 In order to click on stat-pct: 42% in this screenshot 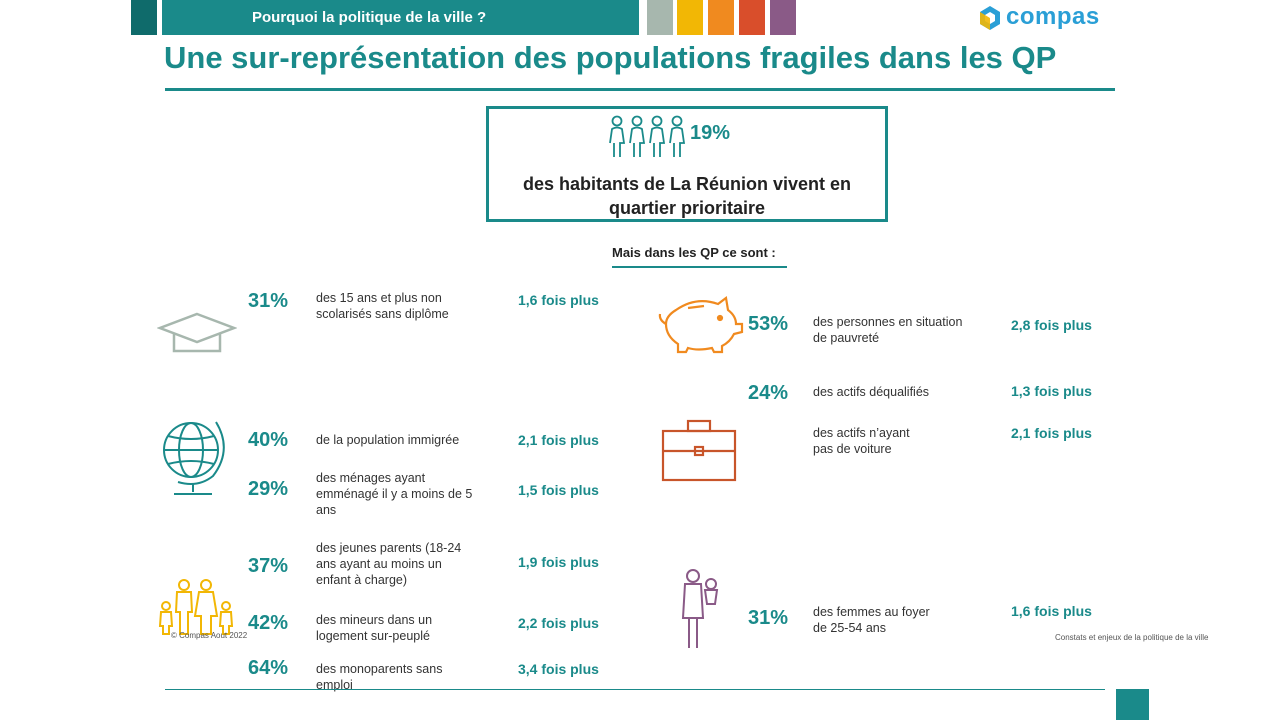, I will do `click(268, 623)`.